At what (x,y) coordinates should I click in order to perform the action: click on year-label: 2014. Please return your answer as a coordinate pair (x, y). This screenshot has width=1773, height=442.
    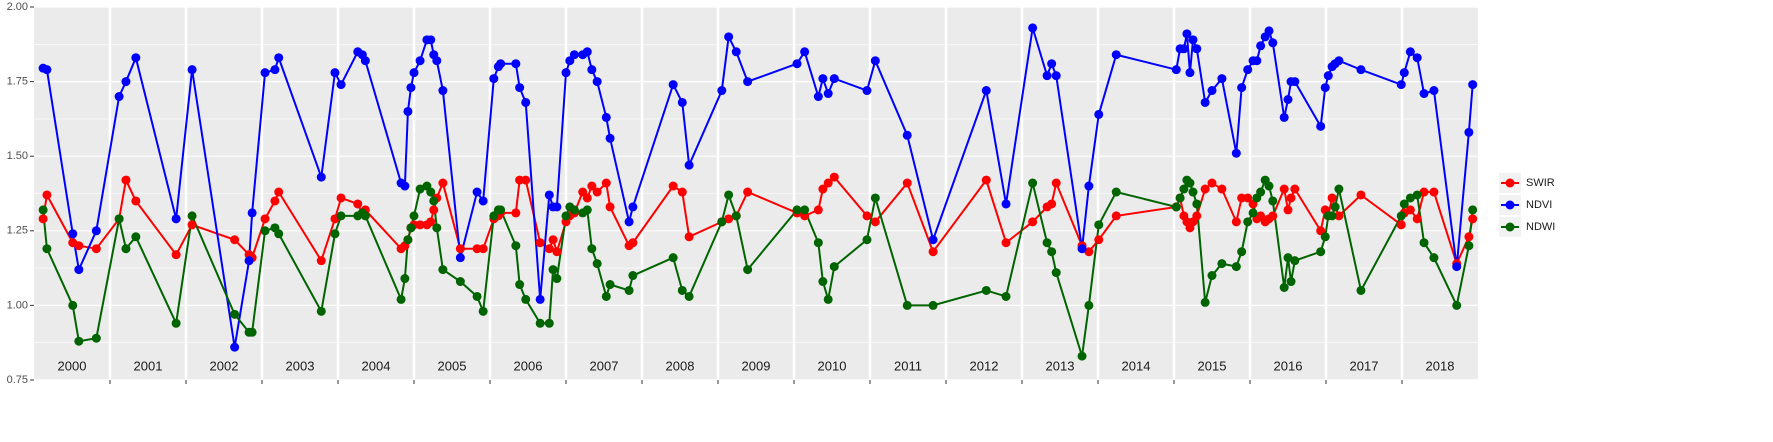
    Looking at the image, I should click on (1136, 365).